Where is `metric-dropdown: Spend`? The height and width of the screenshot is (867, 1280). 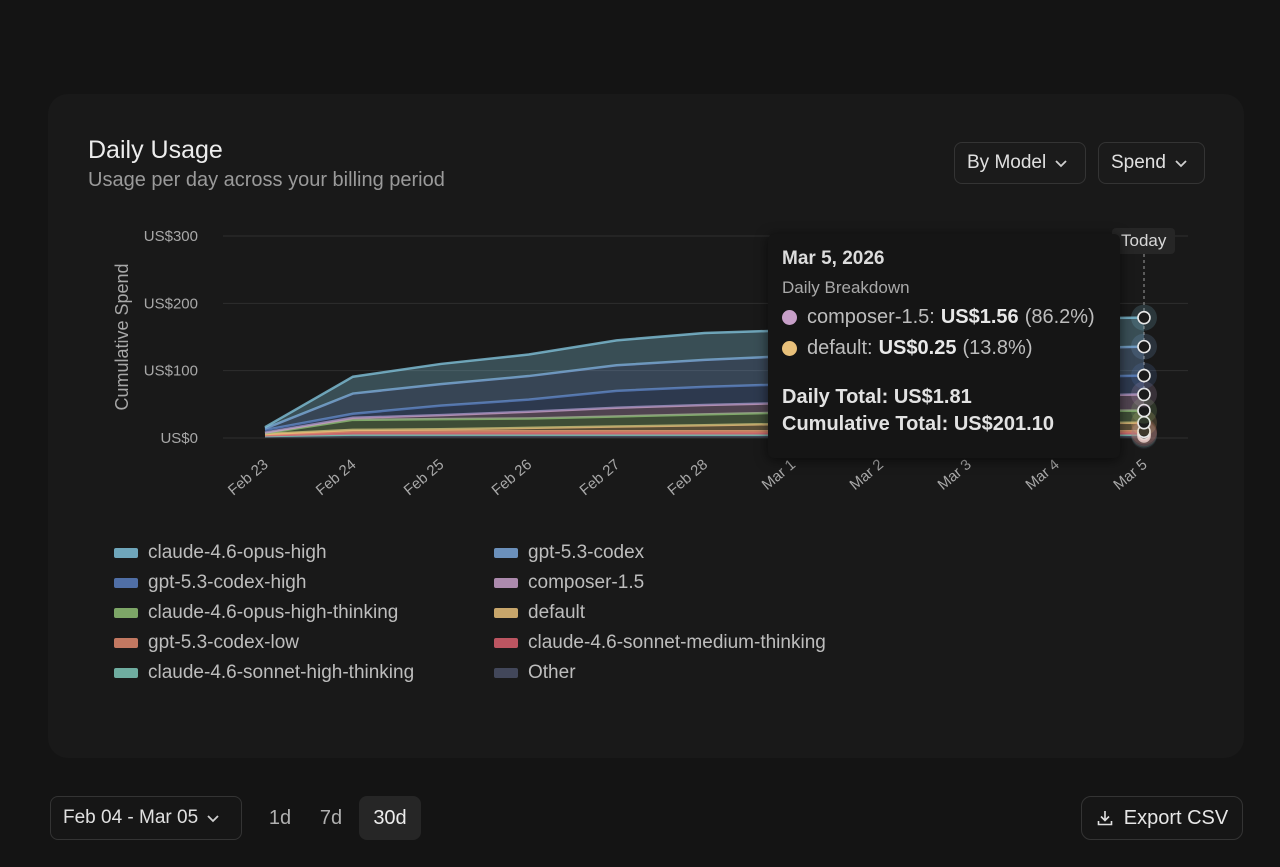
metric-dropdown: Spend is located at coordinates (1151, 163).